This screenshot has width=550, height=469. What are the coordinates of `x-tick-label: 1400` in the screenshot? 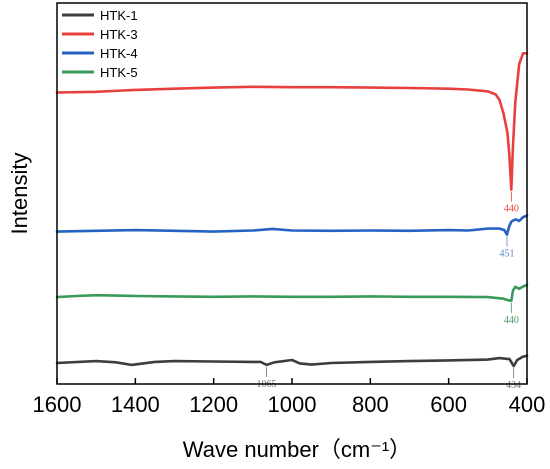 It's located at (135, 404).